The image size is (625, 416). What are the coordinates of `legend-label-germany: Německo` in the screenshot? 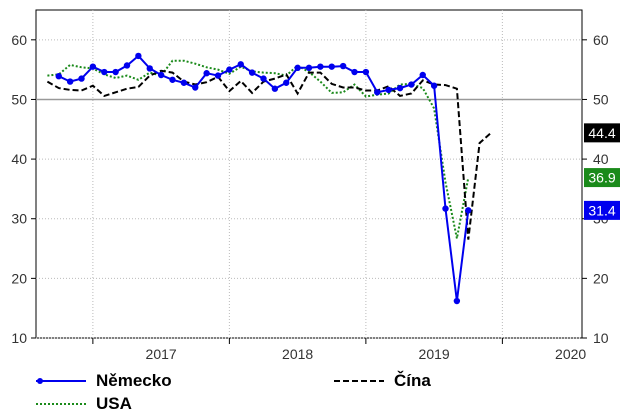 It's located at (134, 380).